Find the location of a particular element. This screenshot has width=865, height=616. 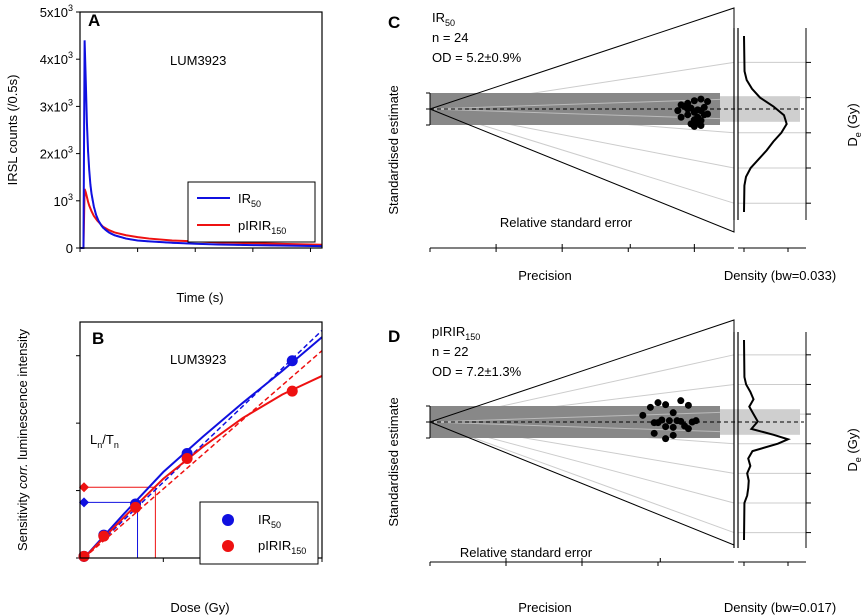

panel-b-lntn-marker-pirir150 is located at coordinates (84, 487).